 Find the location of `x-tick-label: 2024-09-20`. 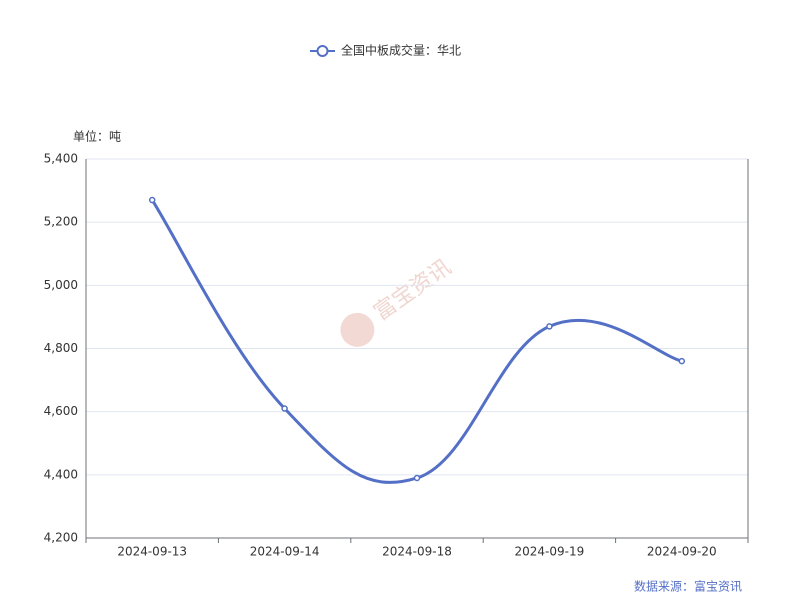

x-tick-label: 2024-09-20 is located at coordinates (682, 552).